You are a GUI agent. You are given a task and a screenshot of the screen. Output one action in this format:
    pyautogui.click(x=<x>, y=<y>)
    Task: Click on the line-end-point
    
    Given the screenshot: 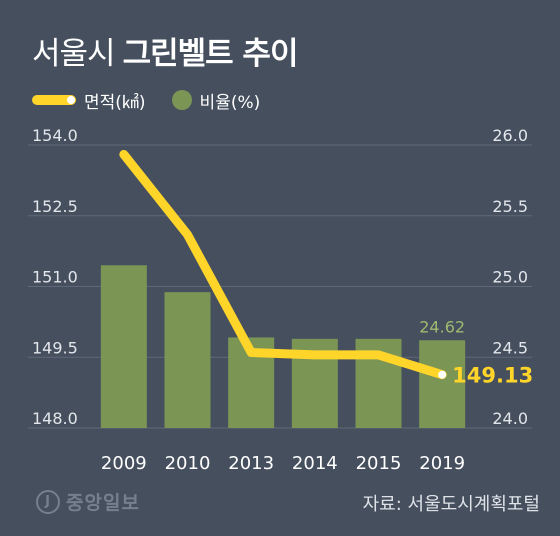 What is the action you would take?
    pyautogui.click(x=442, y=374)
    